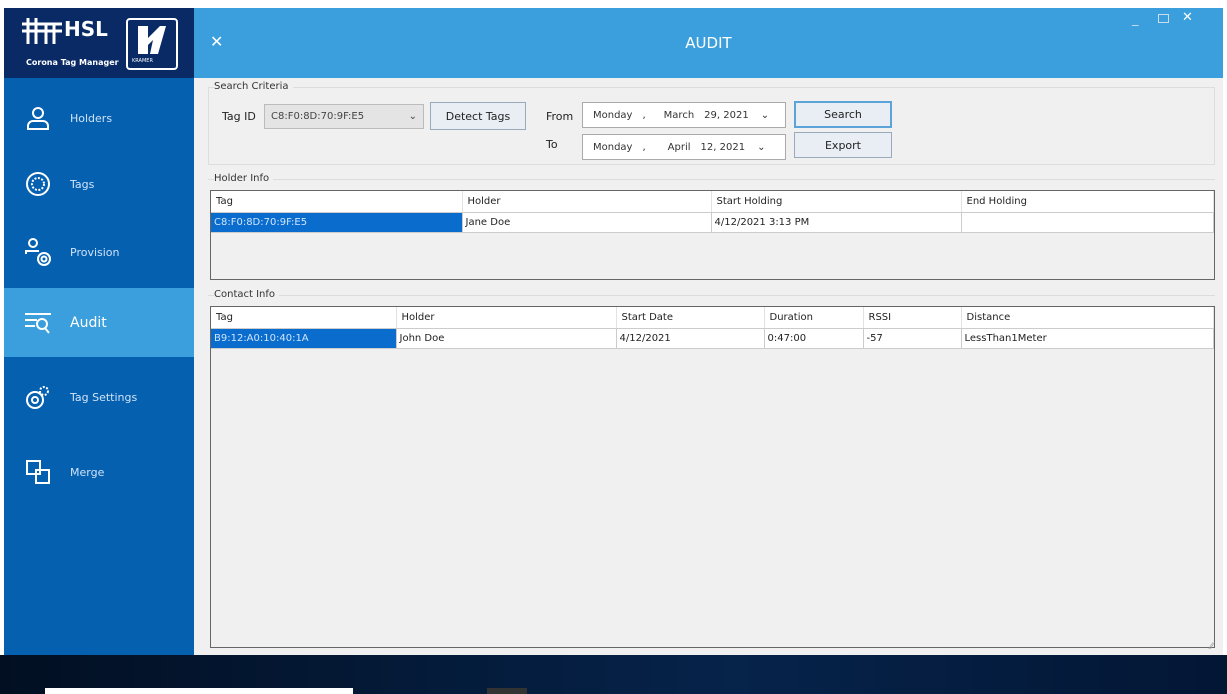 The width and height of the screenshot is (1227, 694). Describe the element at coordinates (72, 62) in the screenshot. I see `logo-subtitle: Corona Tag Manager` at that location.